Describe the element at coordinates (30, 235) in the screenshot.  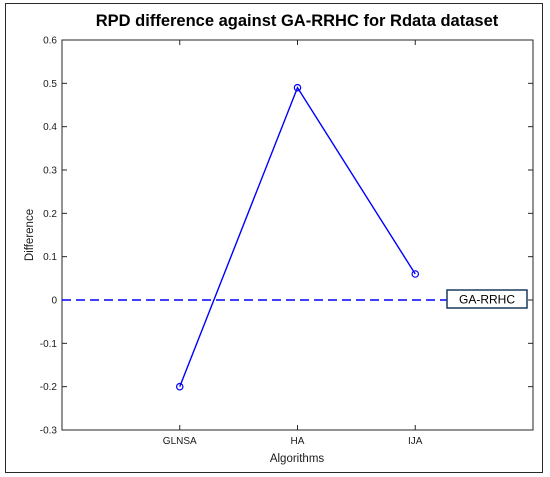
I see `y-axis-label: Difference` at that location.